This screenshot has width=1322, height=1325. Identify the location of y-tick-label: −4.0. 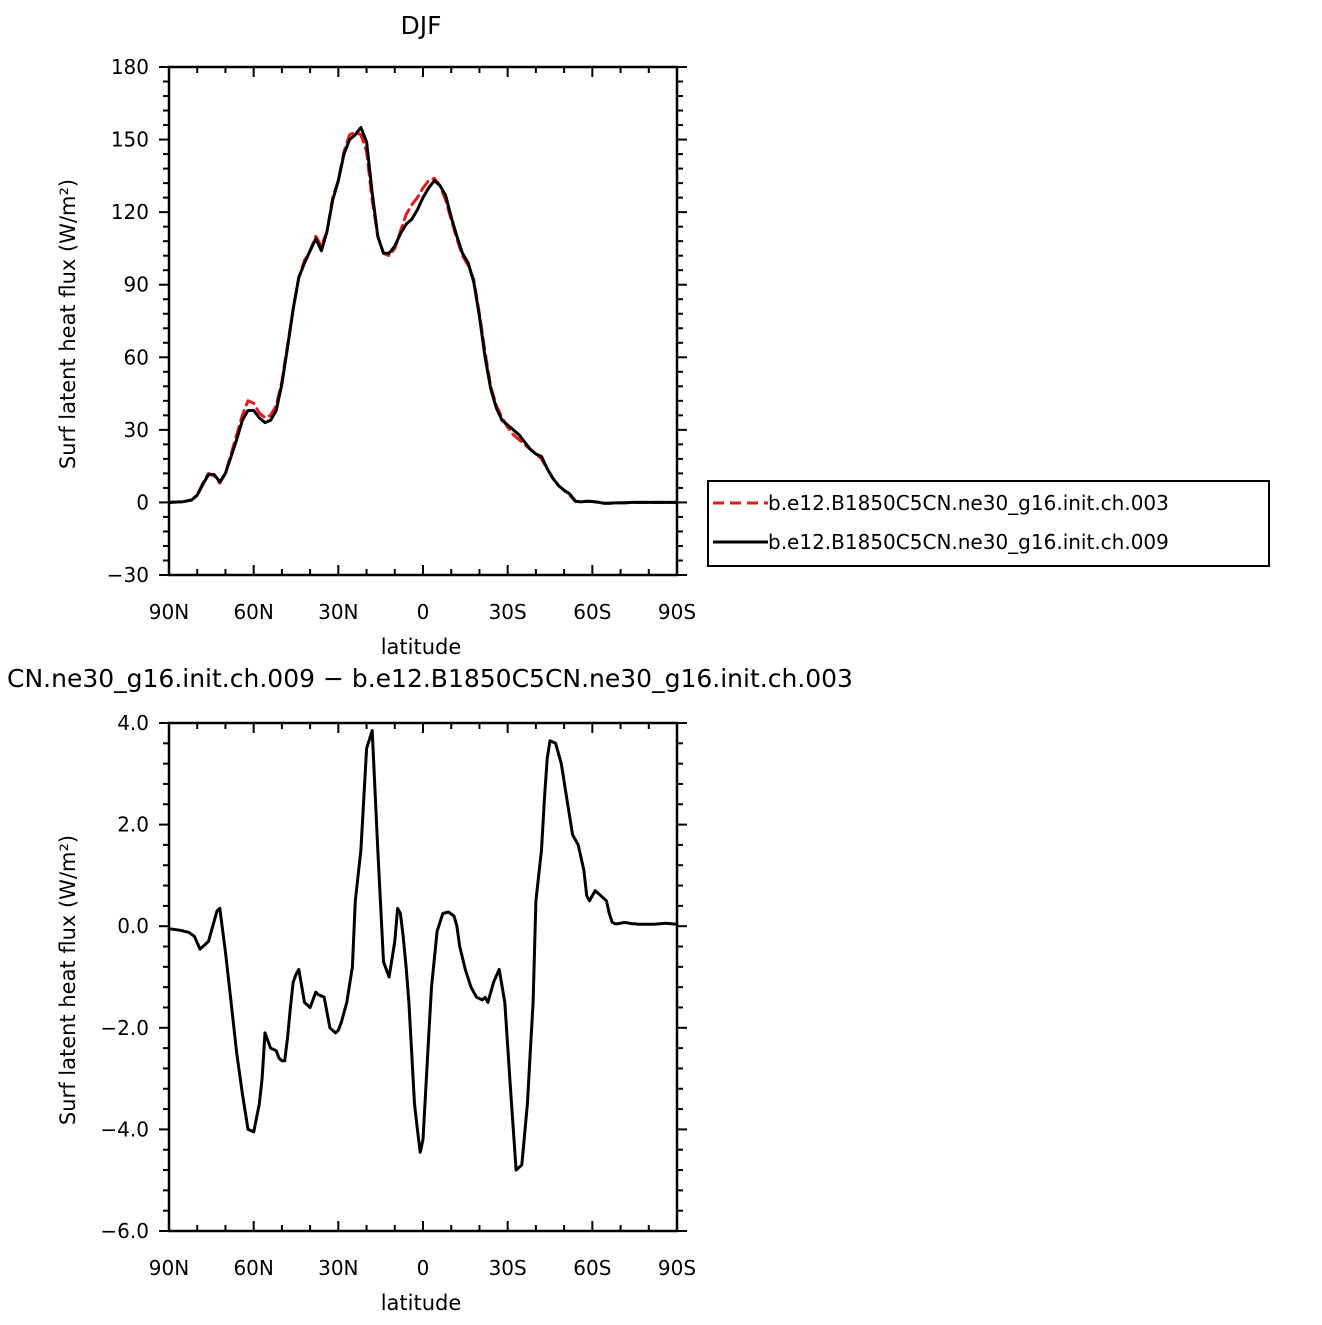
(124, 1129).